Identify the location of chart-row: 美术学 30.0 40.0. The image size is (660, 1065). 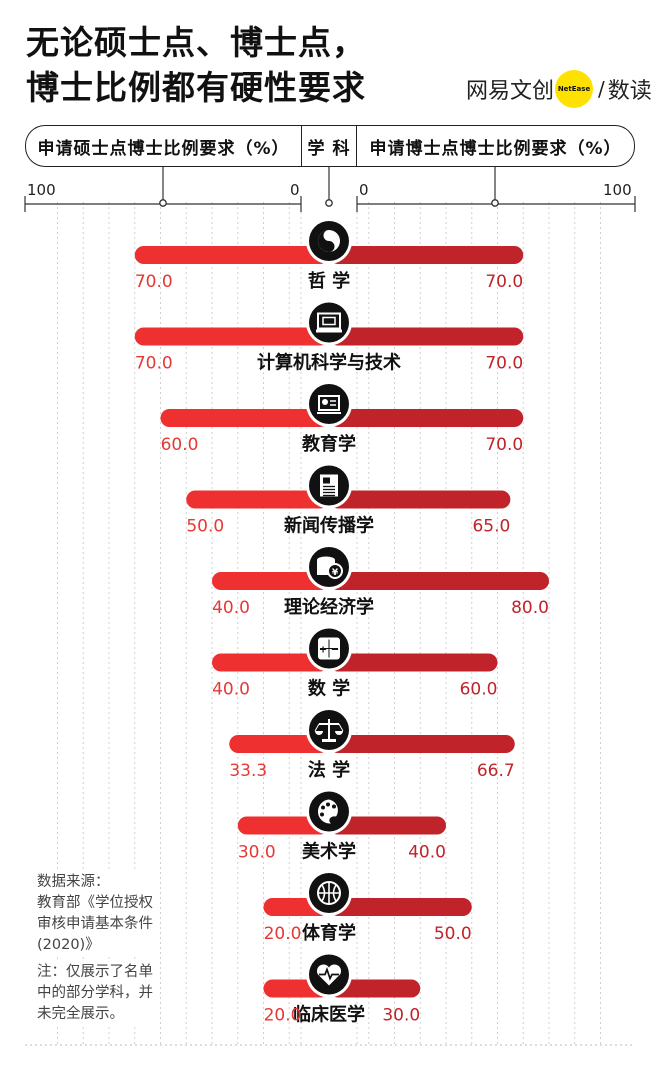
(341, 825).